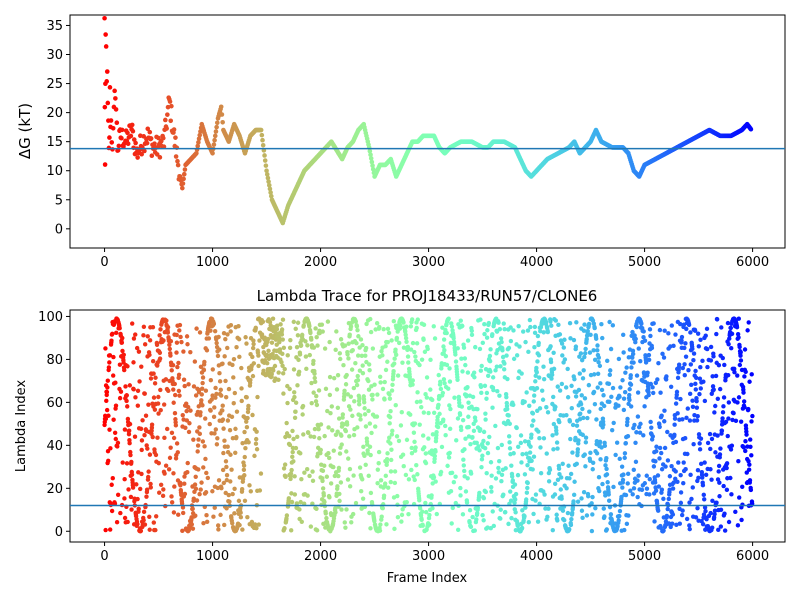  I want to click on y-tick-label: 0, so click(59, 229).